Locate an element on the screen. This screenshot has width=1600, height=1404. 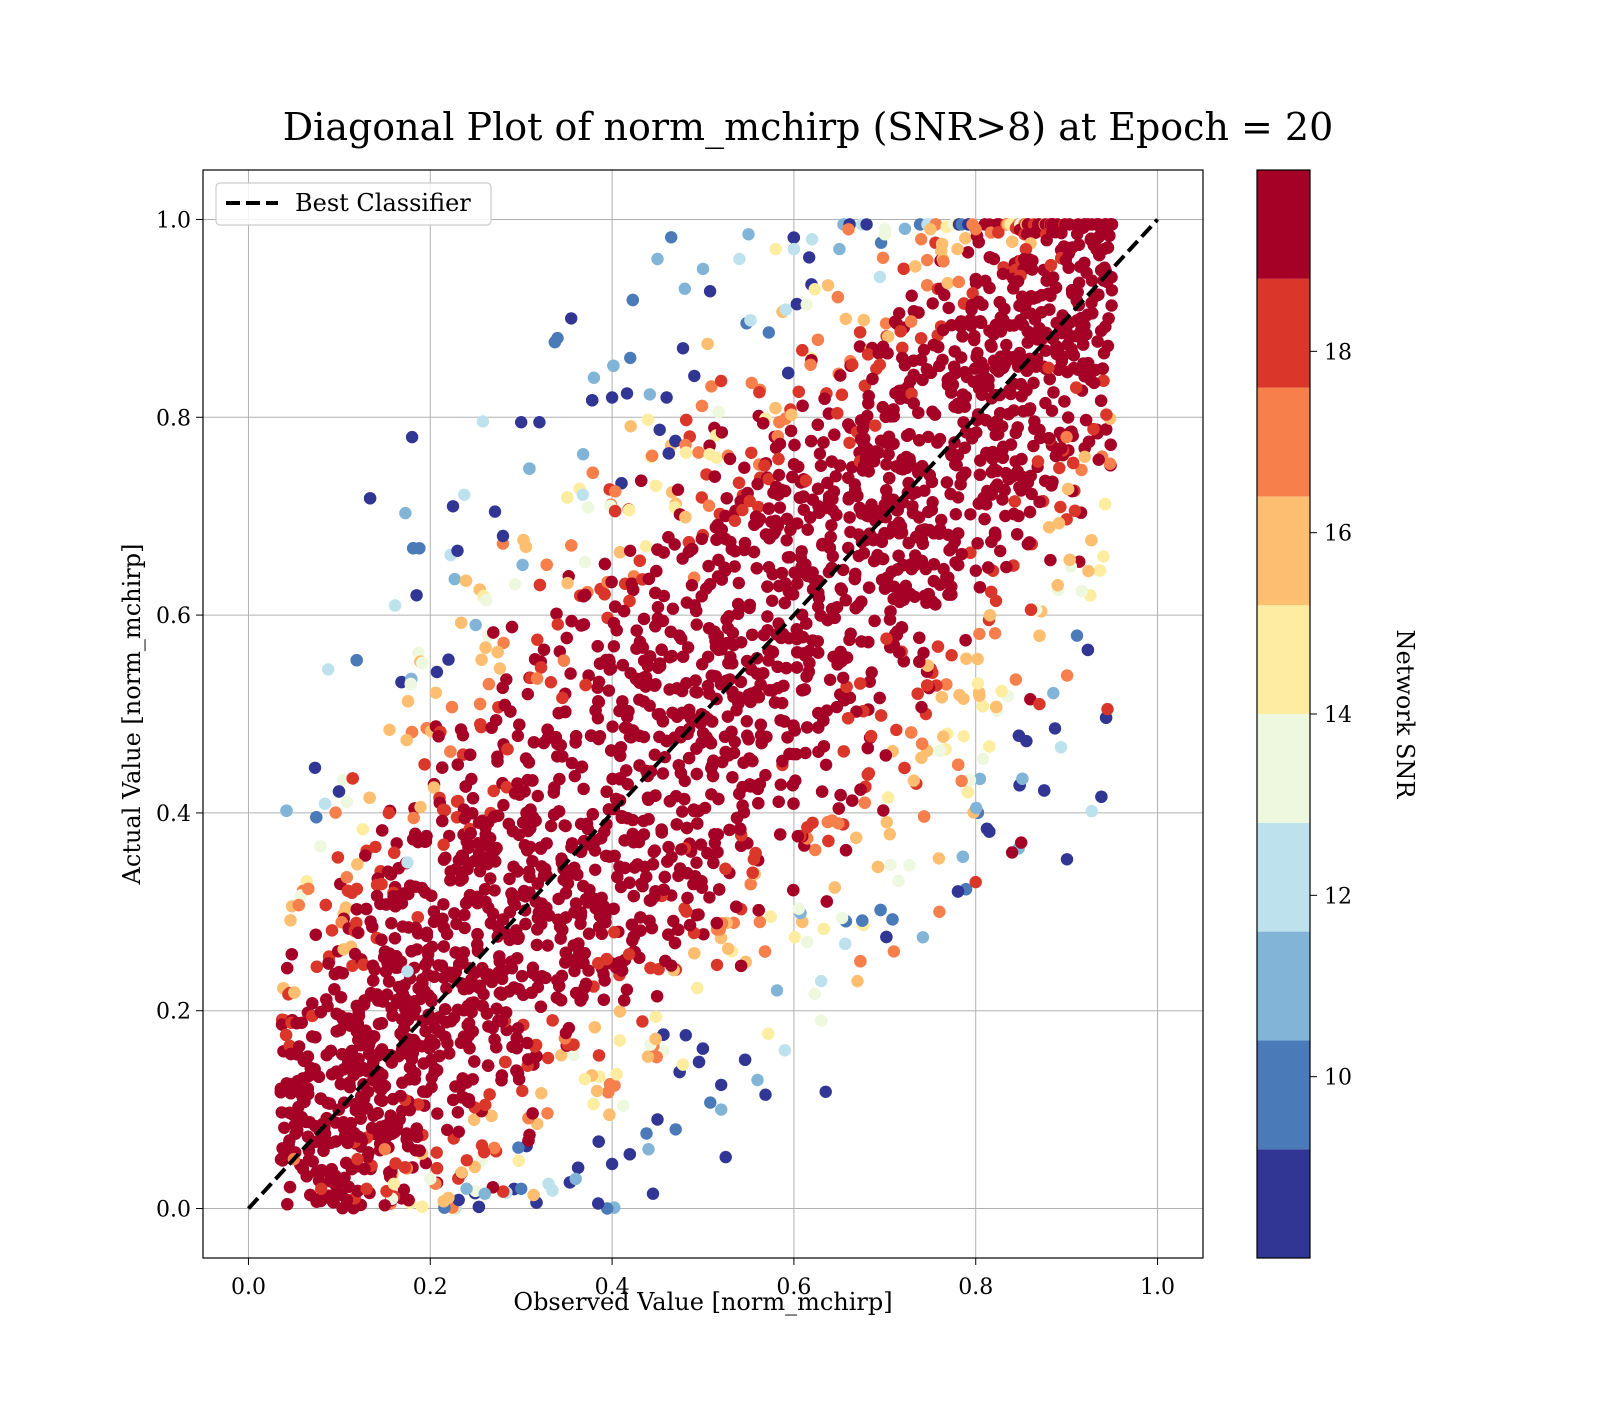
y-tick-label: 0.8 is located at coordinates (173, 418).